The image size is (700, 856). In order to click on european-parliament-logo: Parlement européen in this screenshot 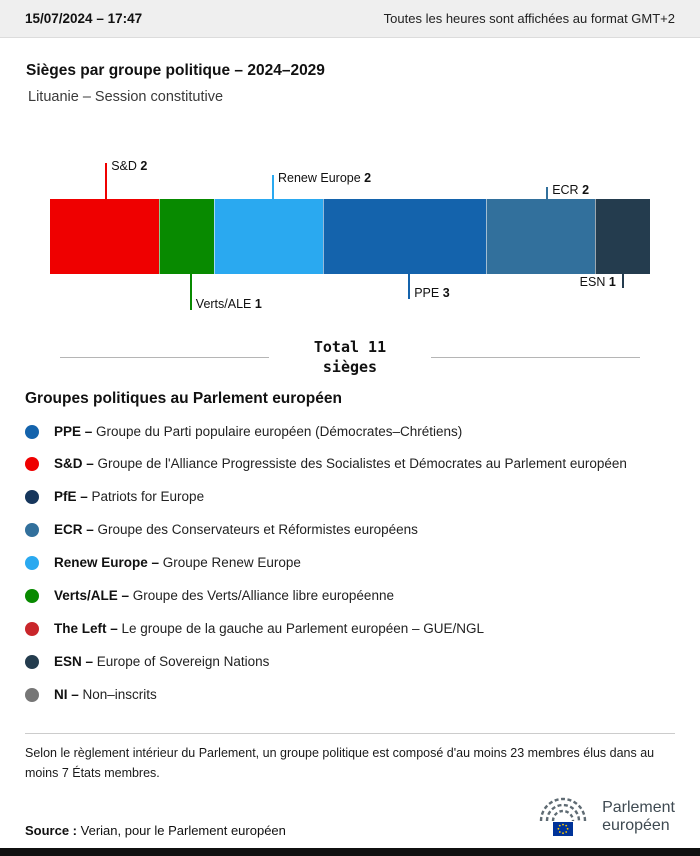, I will do `click(604, 817)`.